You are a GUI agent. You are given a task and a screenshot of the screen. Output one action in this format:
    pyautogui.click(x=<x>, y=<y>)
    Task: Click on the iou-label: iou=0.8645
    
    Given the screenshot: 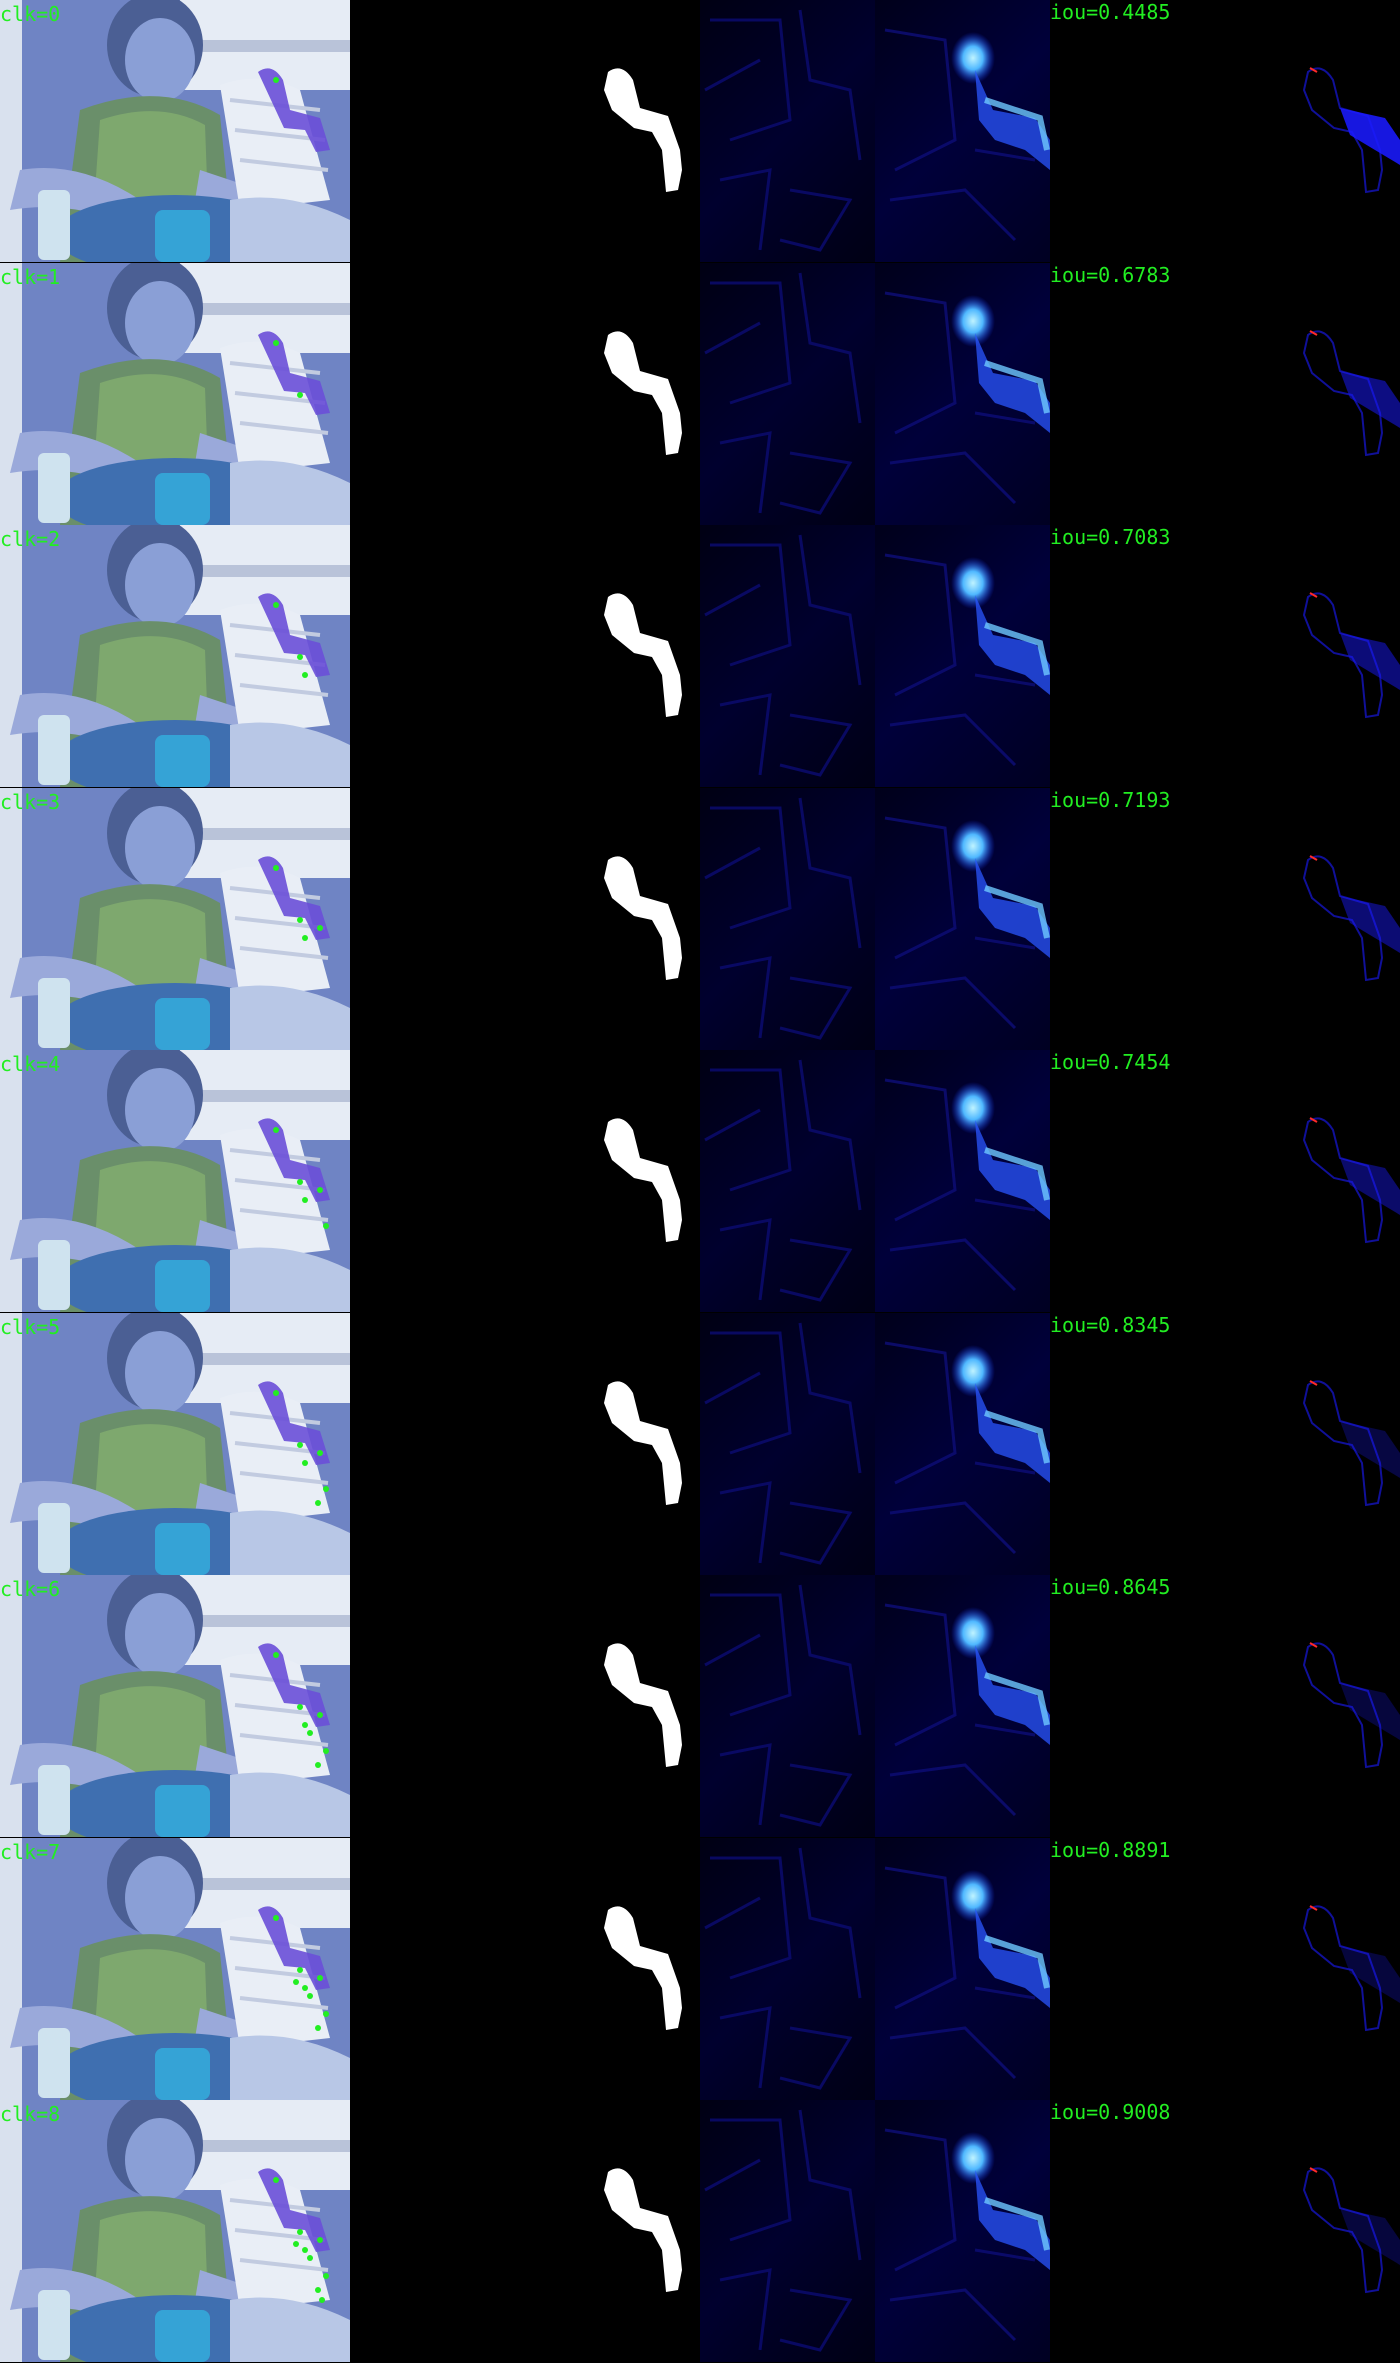 What is the action you would take?
    pyautogui.click(x=1110, y=1587)
    